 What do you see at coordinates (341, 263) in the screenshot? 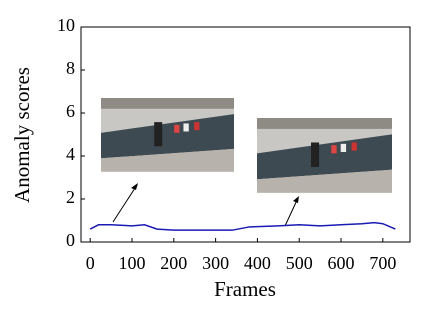
I see `x-tick-label: 600` at bounding box center [341, 263].